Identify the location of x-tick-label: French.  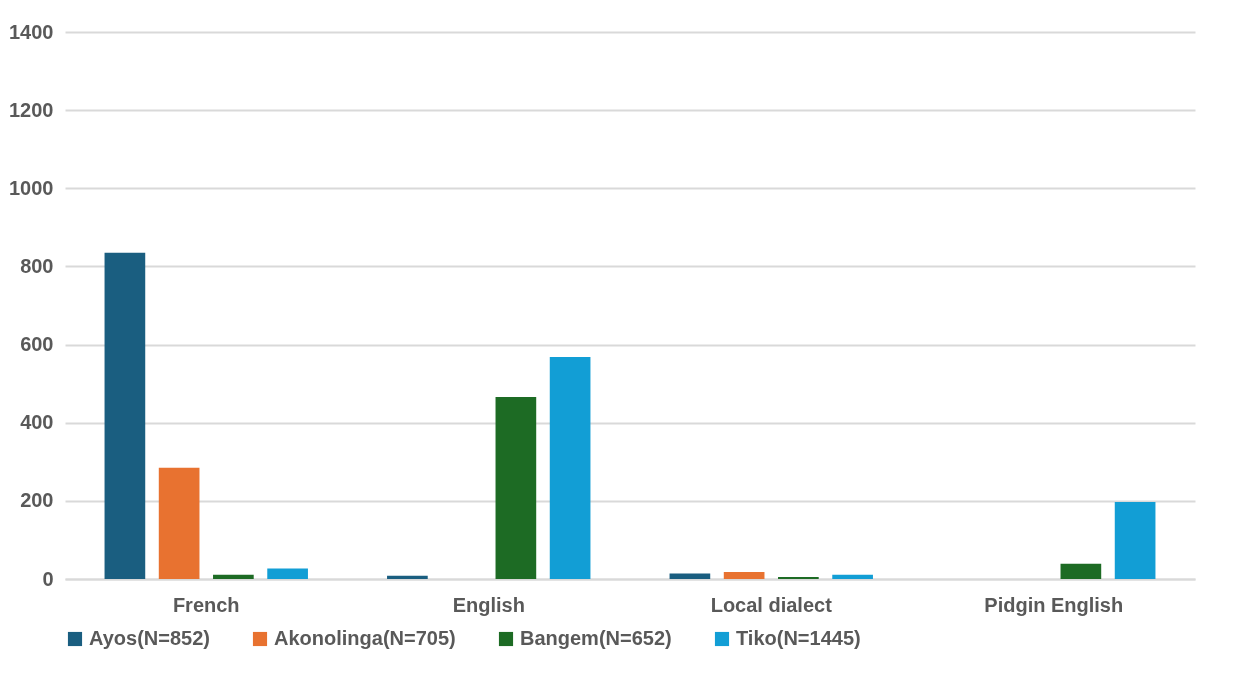
(206, 604).